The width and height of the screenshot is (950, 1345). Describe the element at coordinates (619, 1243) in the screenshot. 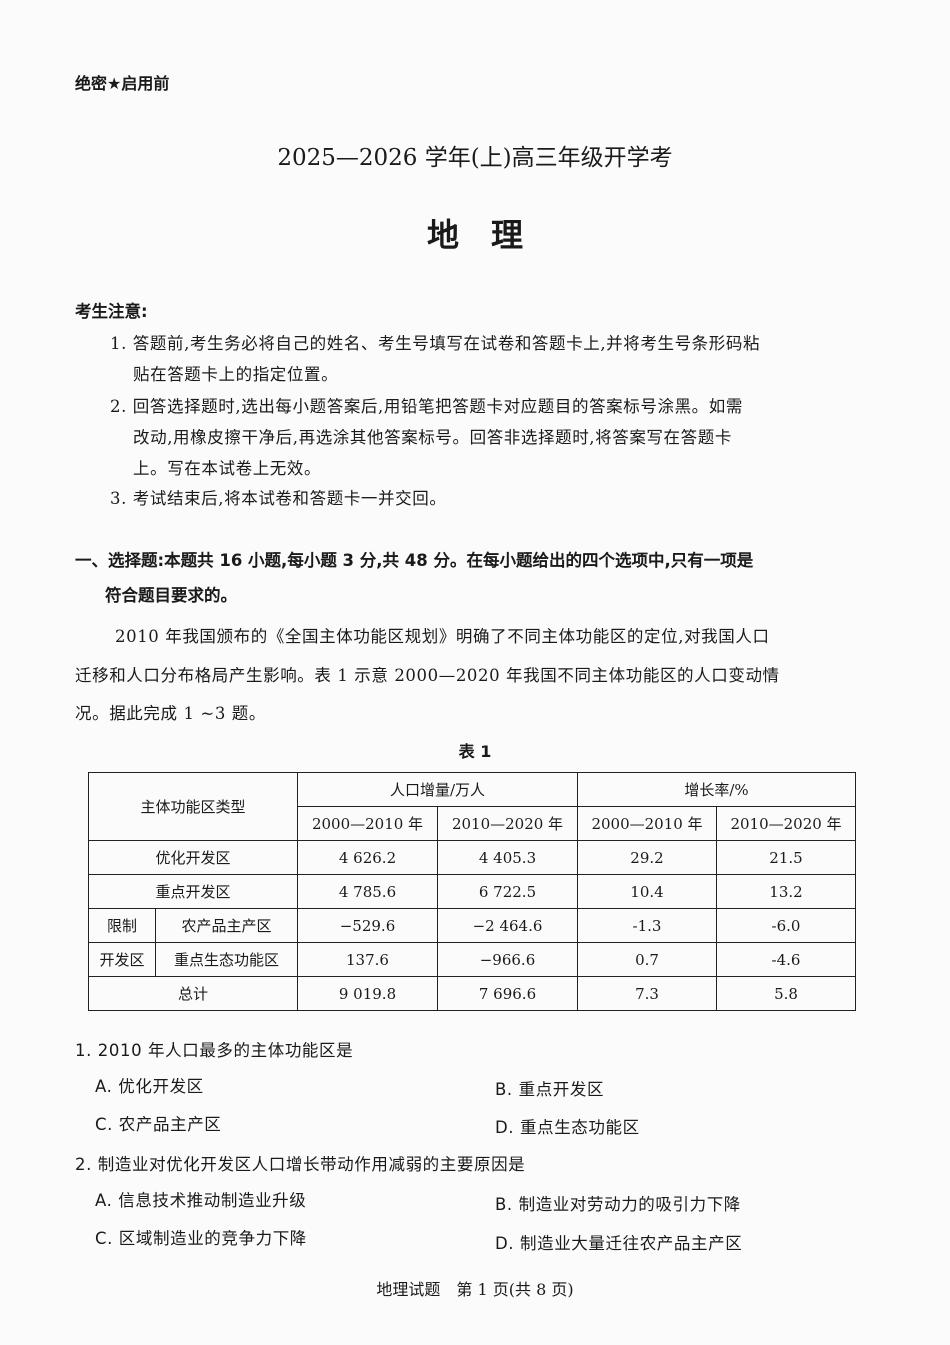

I see `q2-option-d: D. 制造业大量迁往农产品主产区` at that location.